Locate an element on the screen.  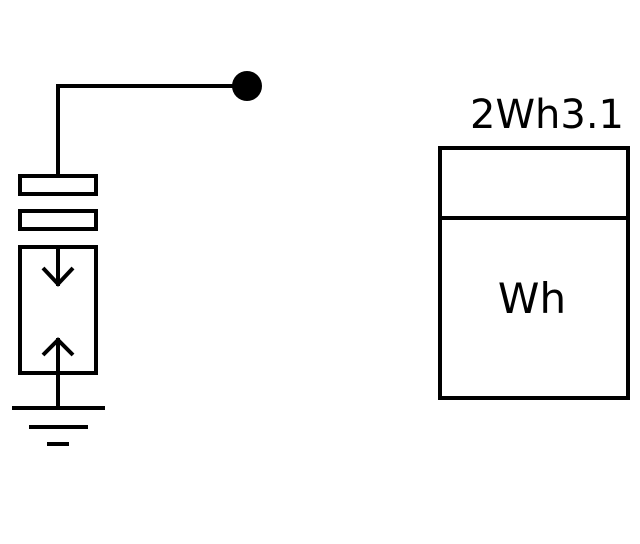
meter-unit-label: Wh is located at coordinates (532, 298).